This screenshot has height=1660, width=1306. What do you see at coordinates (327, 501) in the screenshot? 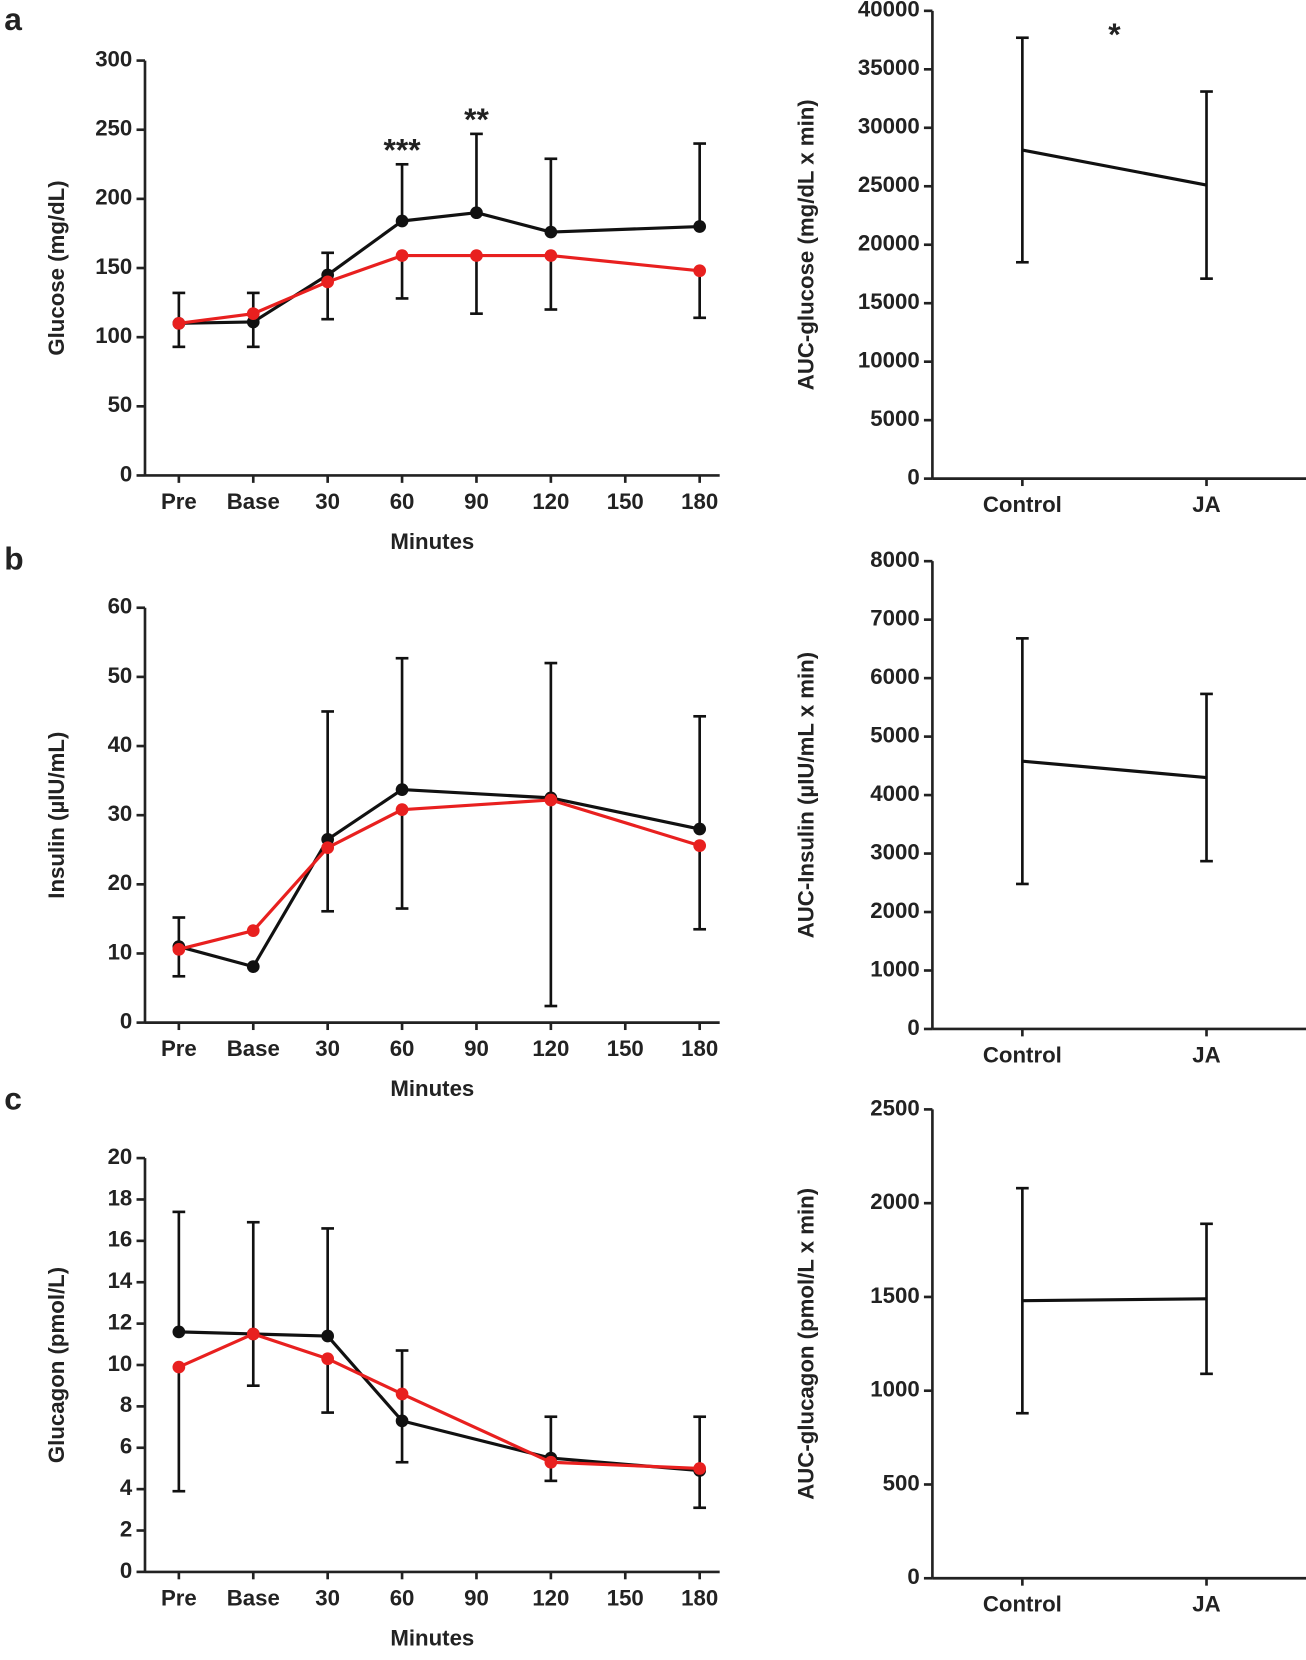
I see `x-tick-label: 30` at bounding box center [327, 501].